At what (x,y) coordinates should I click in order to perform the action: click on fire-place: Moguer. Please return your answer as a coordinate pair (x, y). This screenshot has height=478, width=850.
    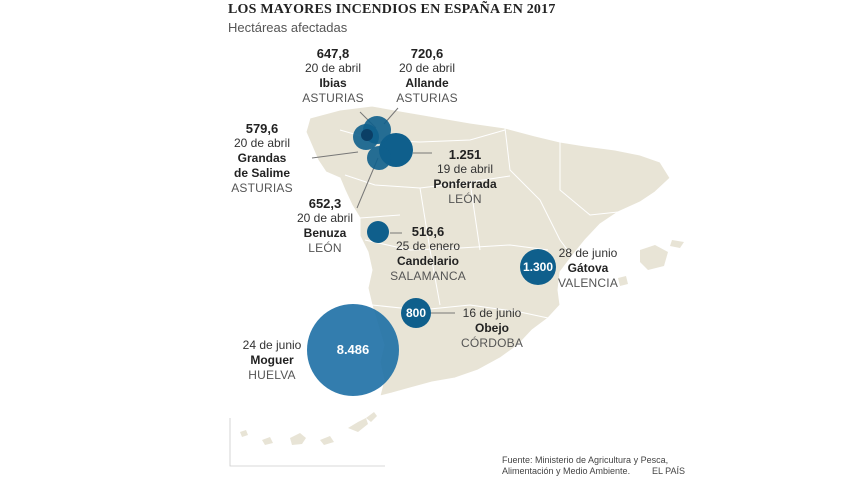
    Looking at the image, I should click on (272, 360).